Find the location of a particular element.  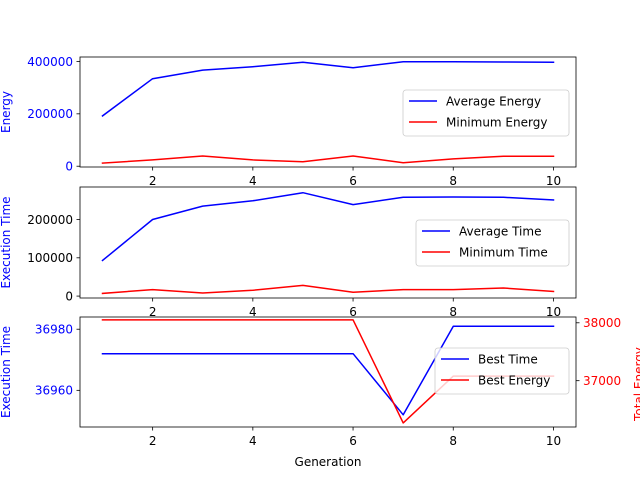

y-tick-label: 36960 is located at coordinates (54, 391).